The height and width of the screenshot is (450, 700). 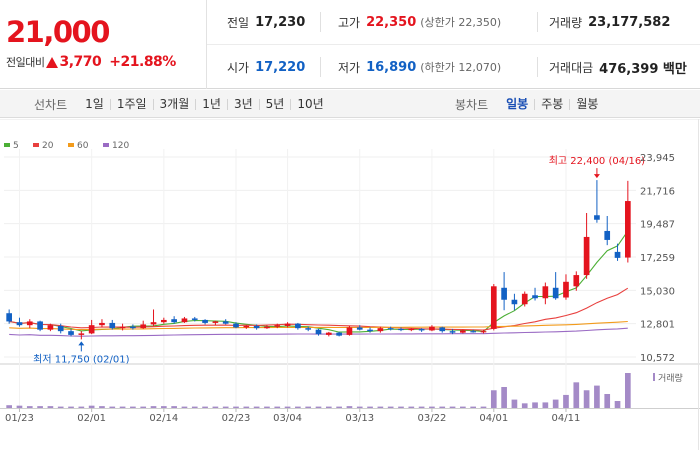 What do you see at coordinates (493, 418) in the screenshot?
I see `x-tick-label: 04/01` at bounding box center [493, 418].